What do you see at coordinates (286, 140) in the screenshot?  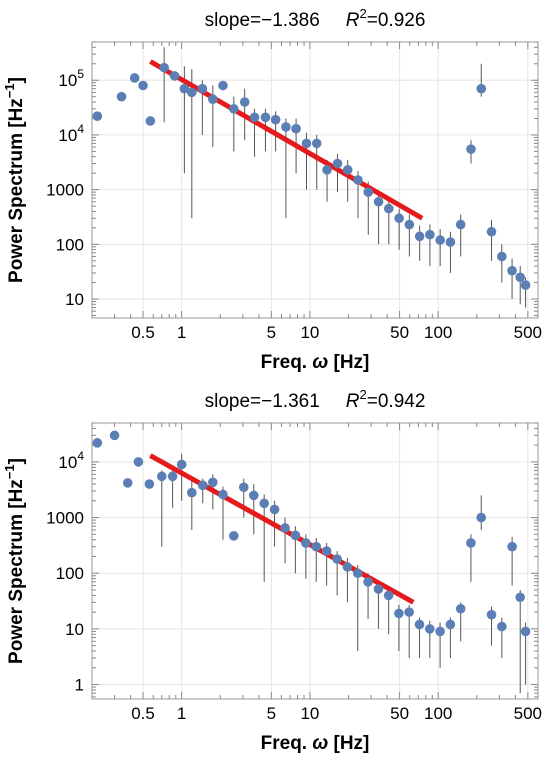 I see `fit-line` at bounding box center [286, 140].